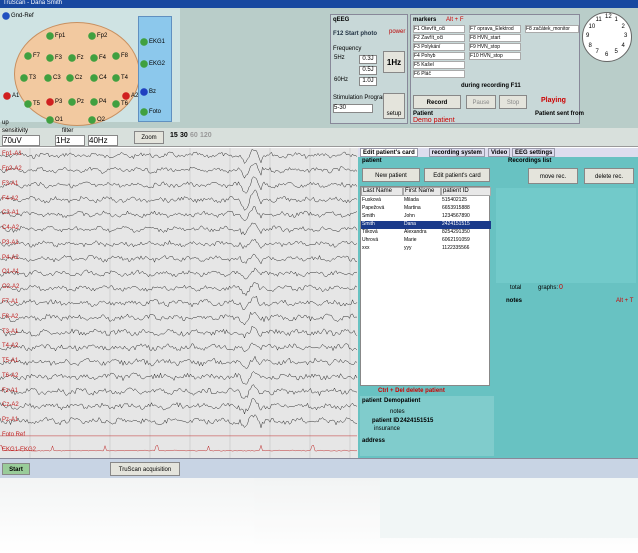 The image size is (638, 553). Describe the element at coordinates (372, 161) in the screenshot. I see `patient-title: patient` at that location.